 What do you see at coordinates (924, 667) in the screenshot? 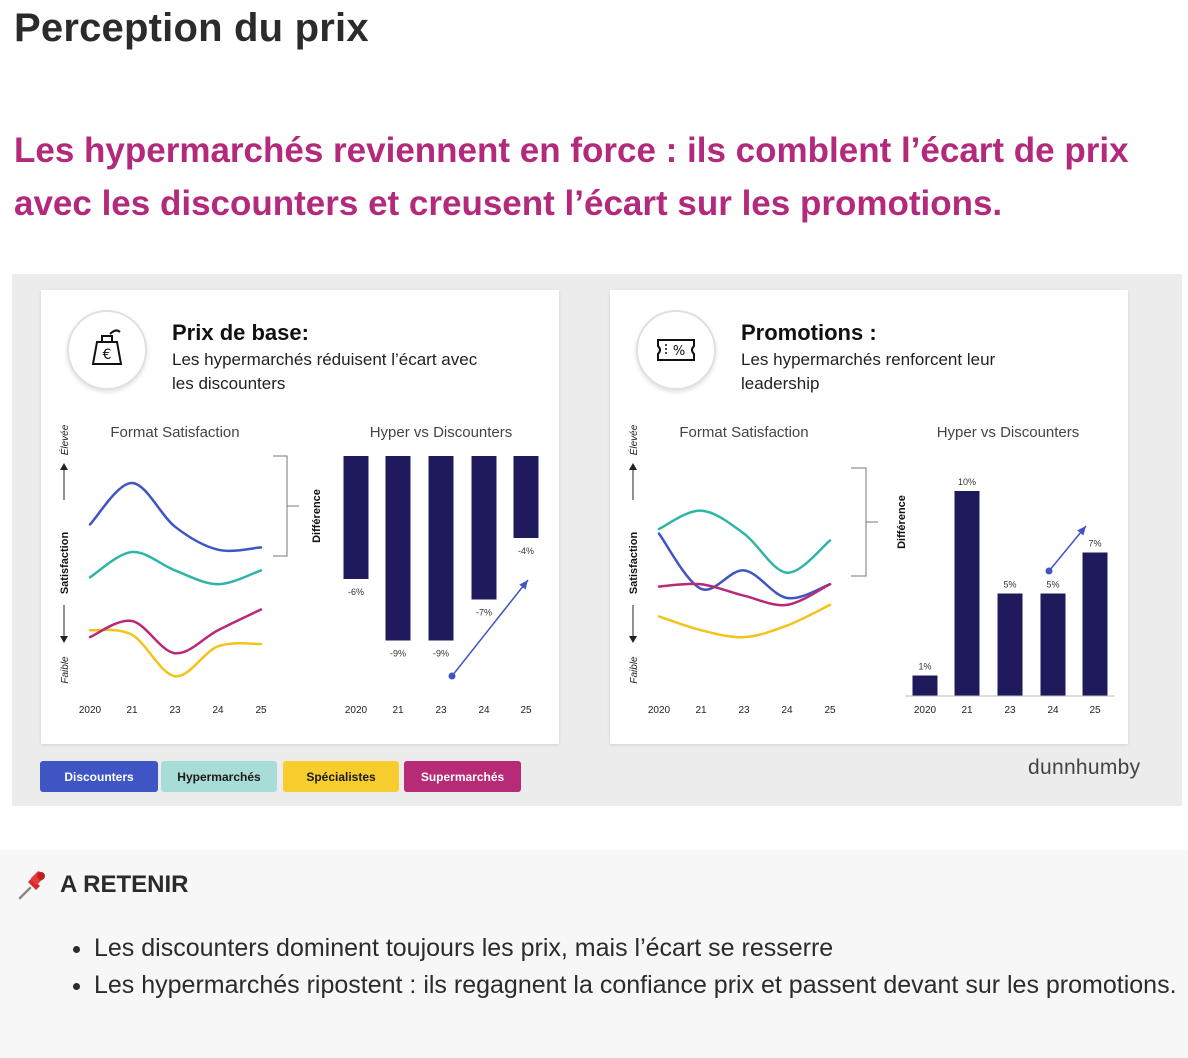
I see `bar-data-label: 1%` at bounding box center [924, 667].